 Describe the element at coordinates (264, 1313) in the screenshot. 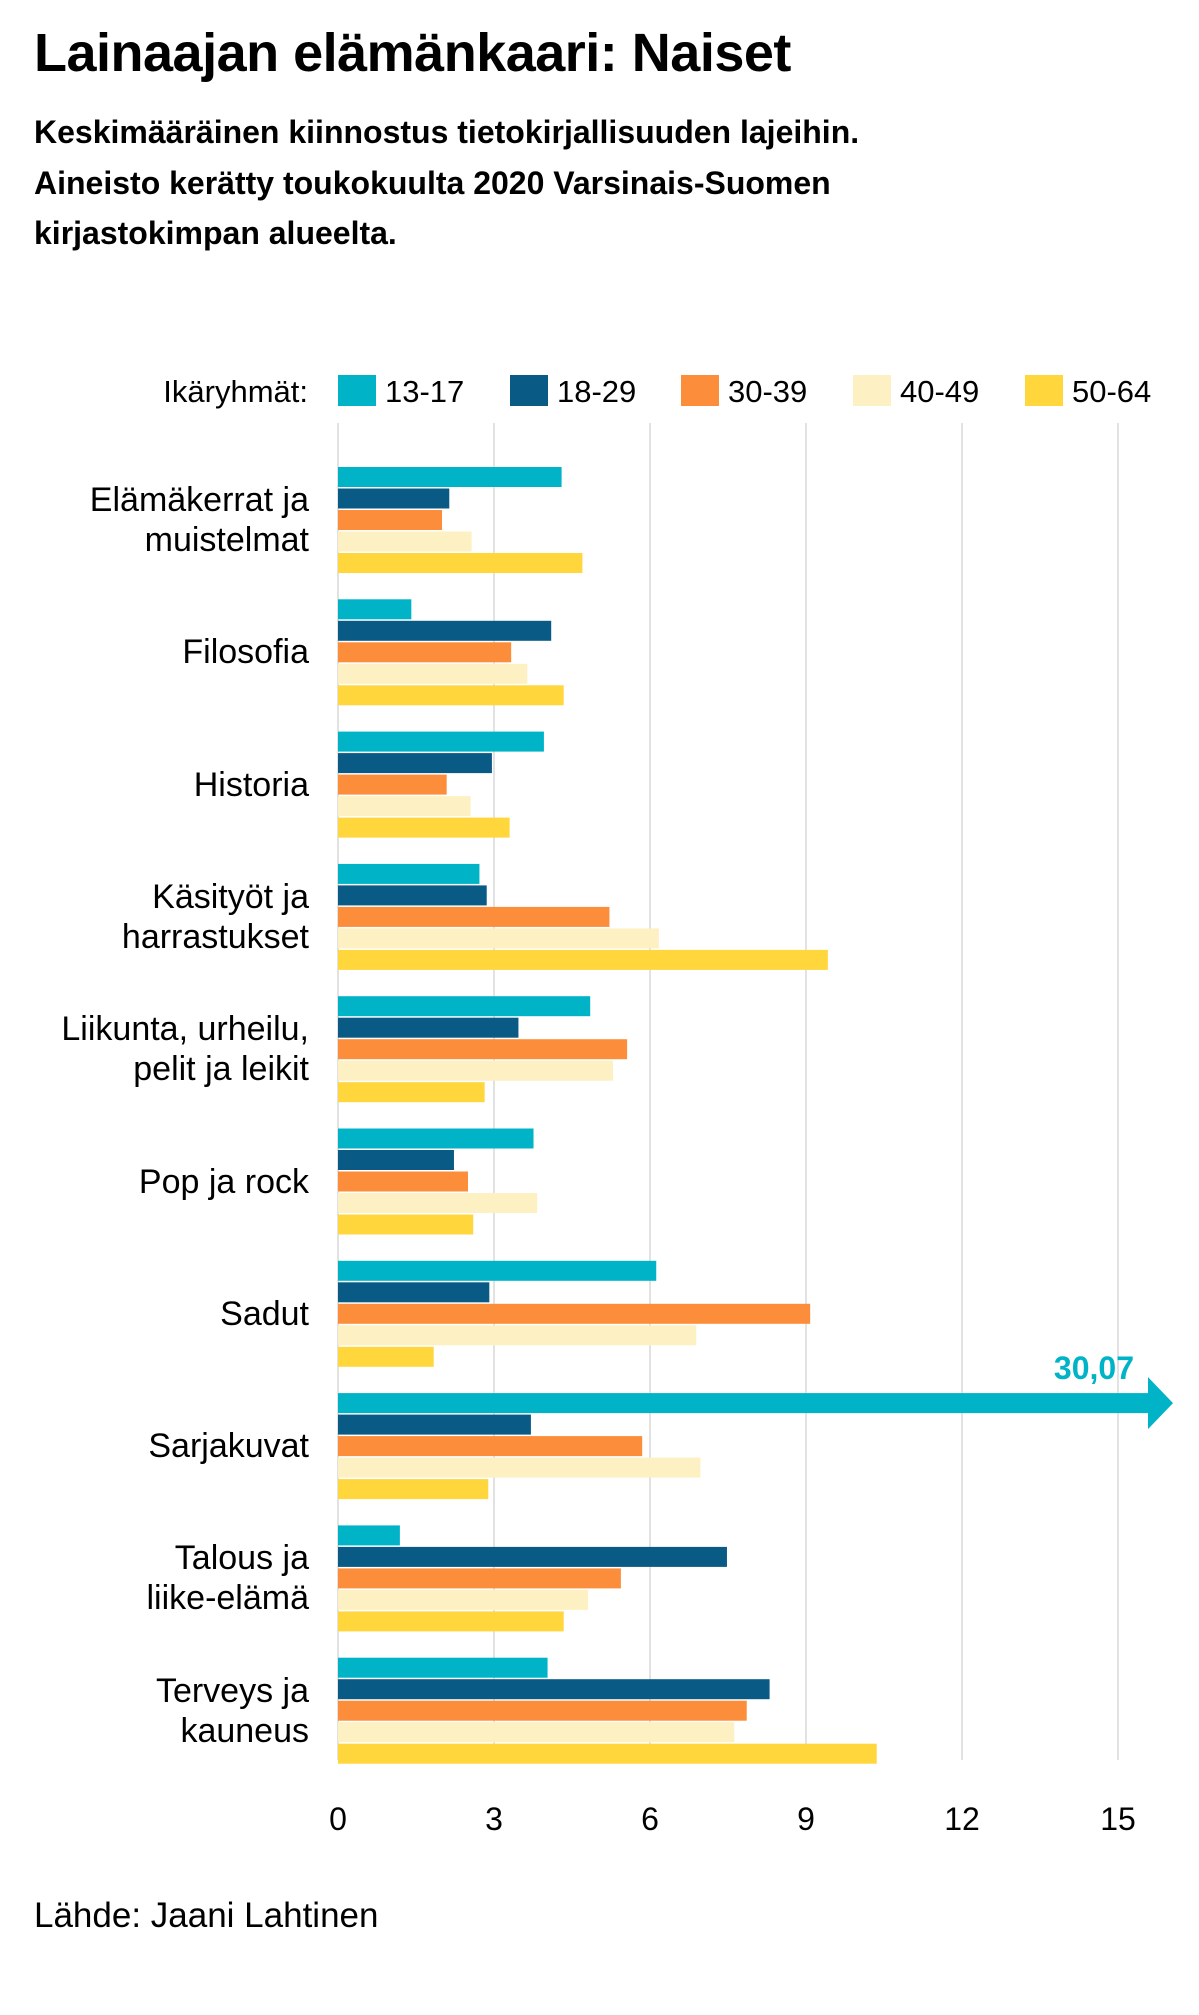

I see `category-label: Sadut` at that location.